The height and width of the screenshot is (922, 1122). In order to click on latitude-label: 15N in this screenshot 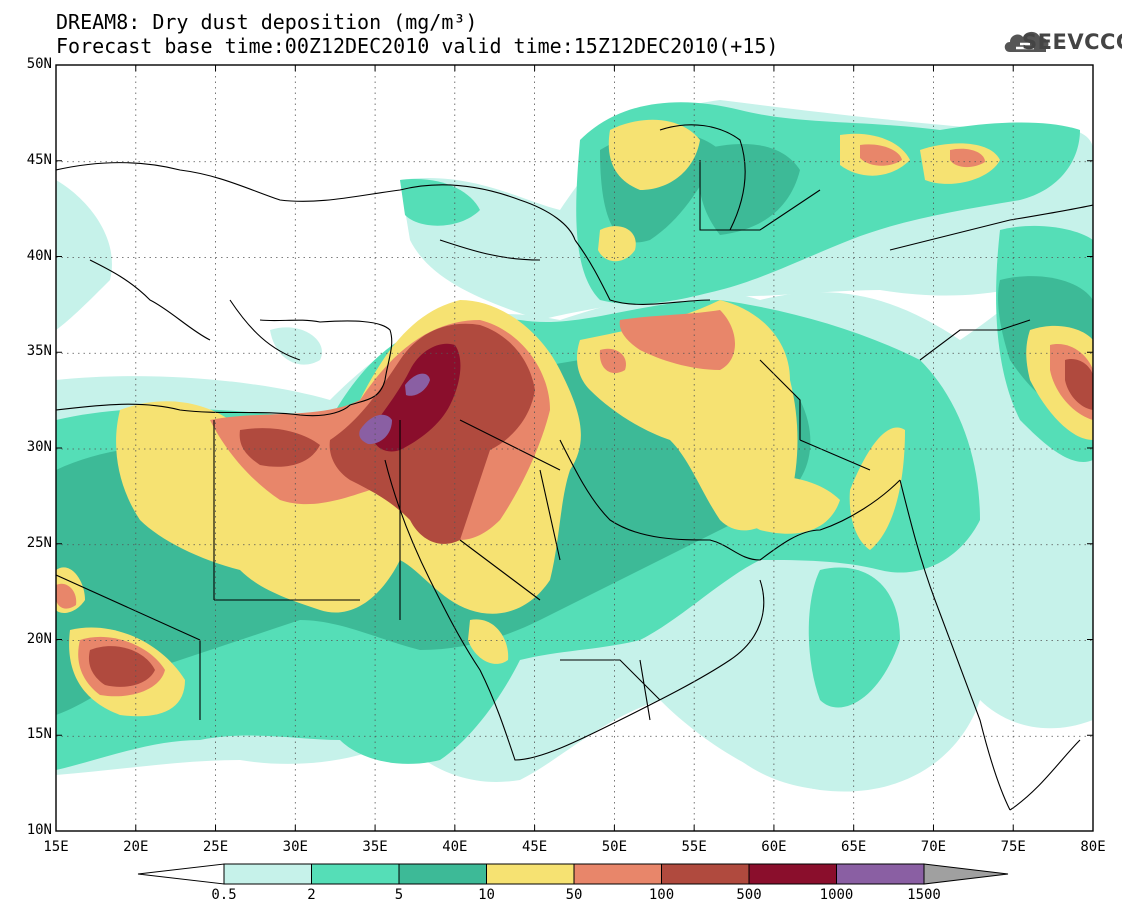, I will do `click(39, 734)`.